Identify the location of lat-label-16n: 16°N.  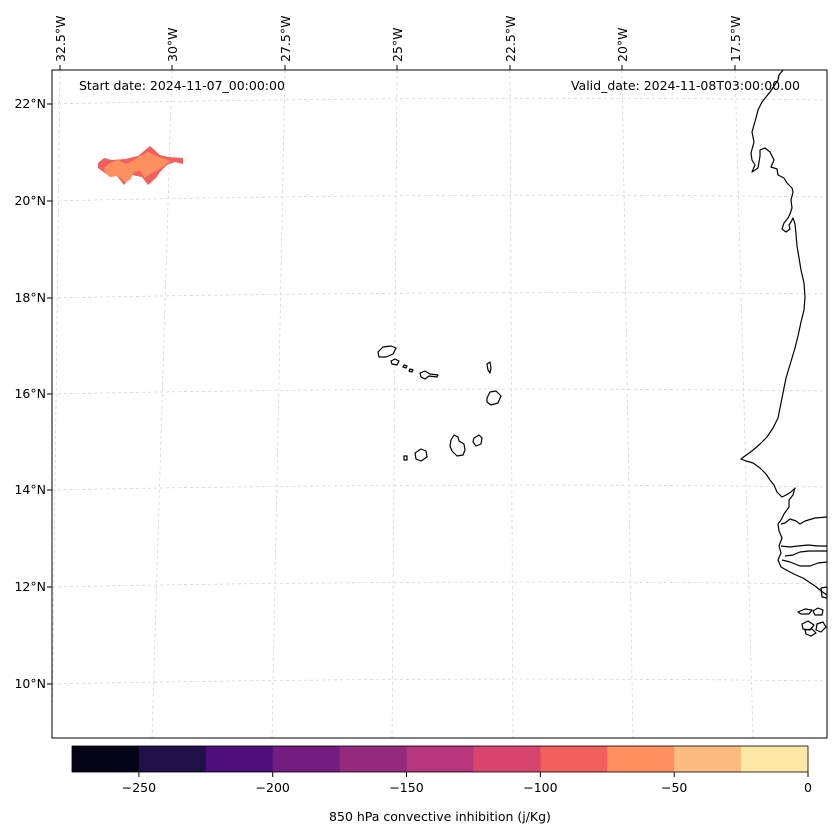
(30, 393).